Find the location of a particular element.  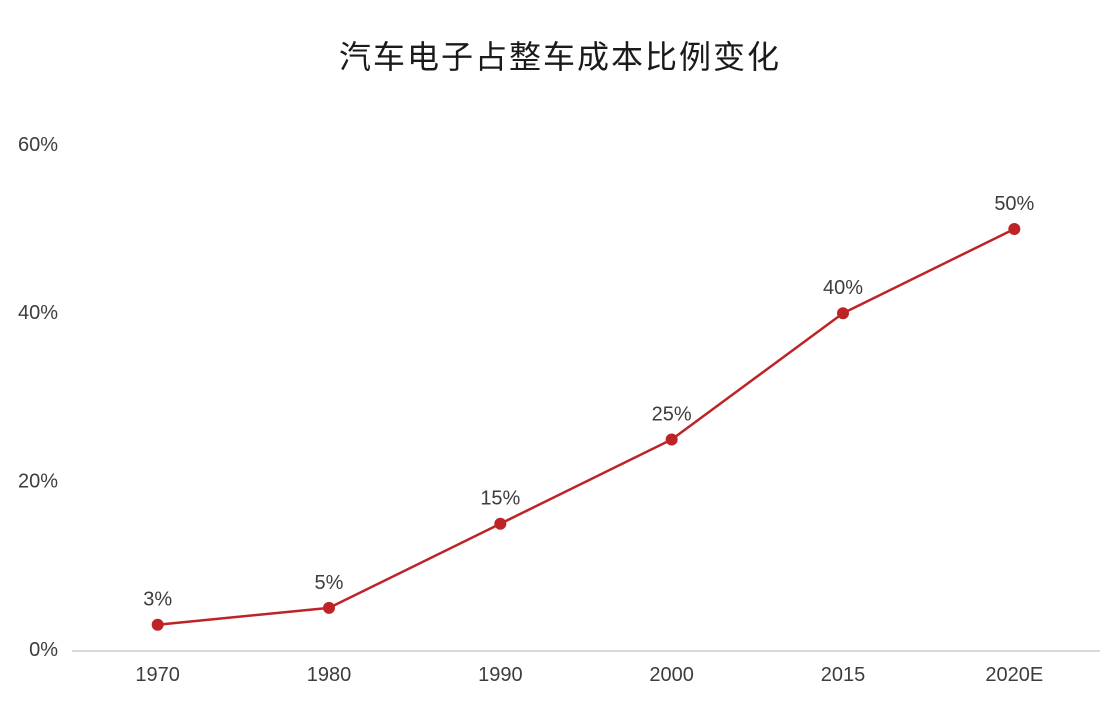

y-axis-tick-label: 0% is located at coordinates (43, 650).